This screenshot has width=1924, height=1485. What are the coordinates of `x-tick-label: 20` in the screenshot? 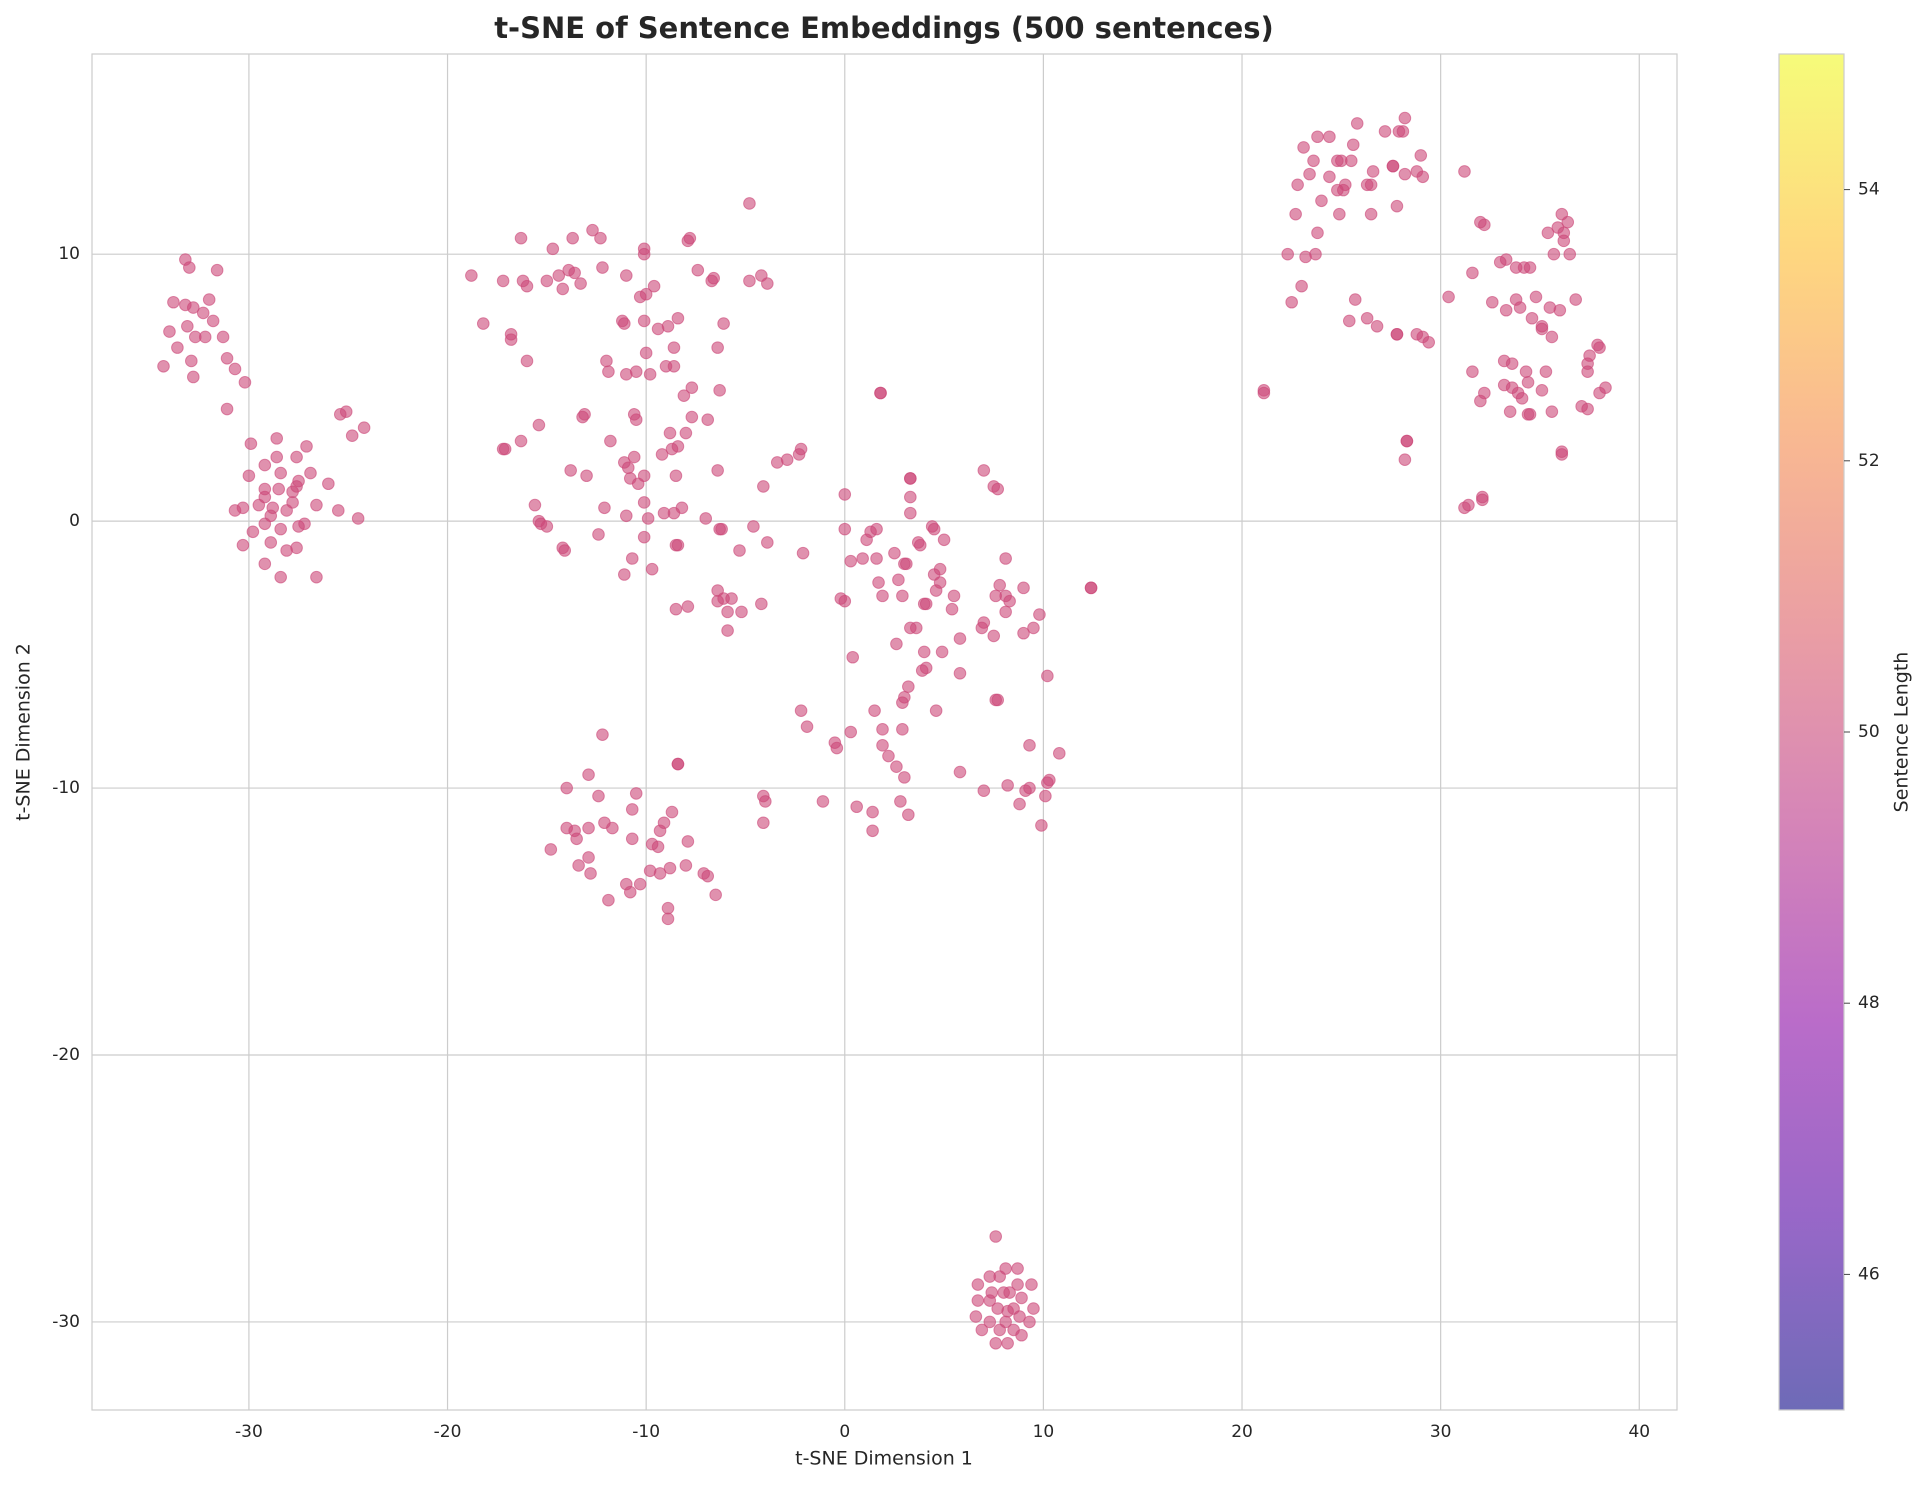 It's located at (1242, 1432).